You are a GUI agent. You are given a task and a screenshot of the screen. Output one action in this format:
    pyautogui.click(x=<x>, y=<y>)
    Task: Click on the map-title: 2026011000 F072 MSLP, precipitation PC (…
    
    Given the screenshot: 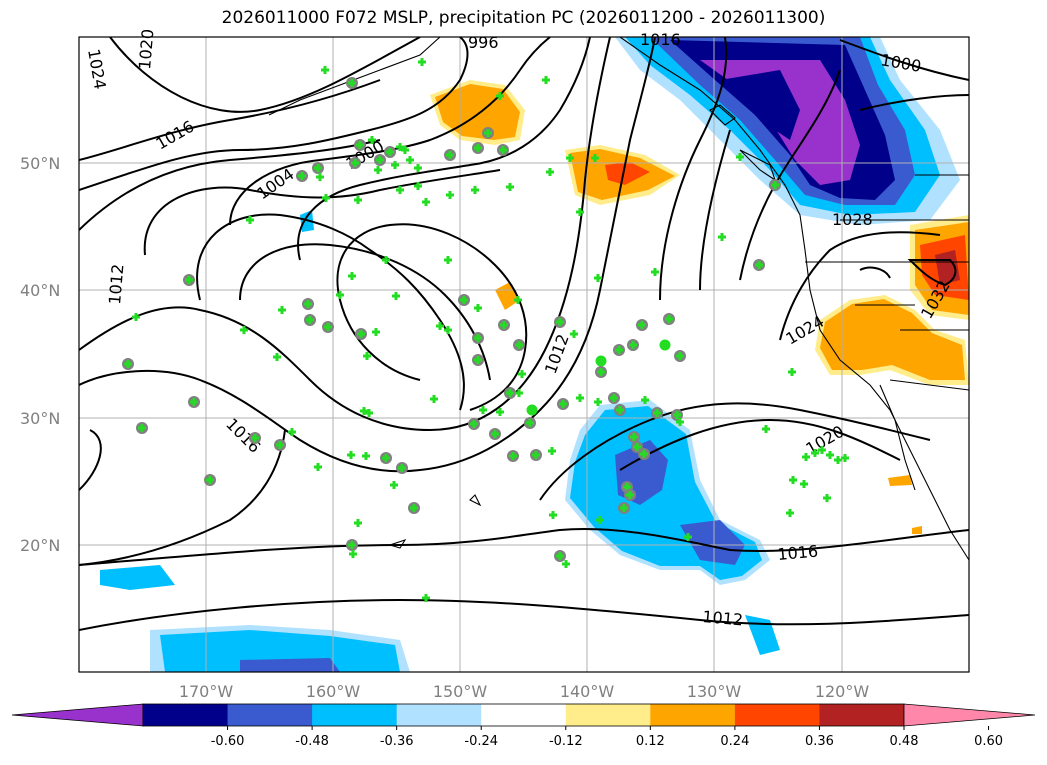 What is the action you would take?
    pyautogui.click(x=523, y=18)
    